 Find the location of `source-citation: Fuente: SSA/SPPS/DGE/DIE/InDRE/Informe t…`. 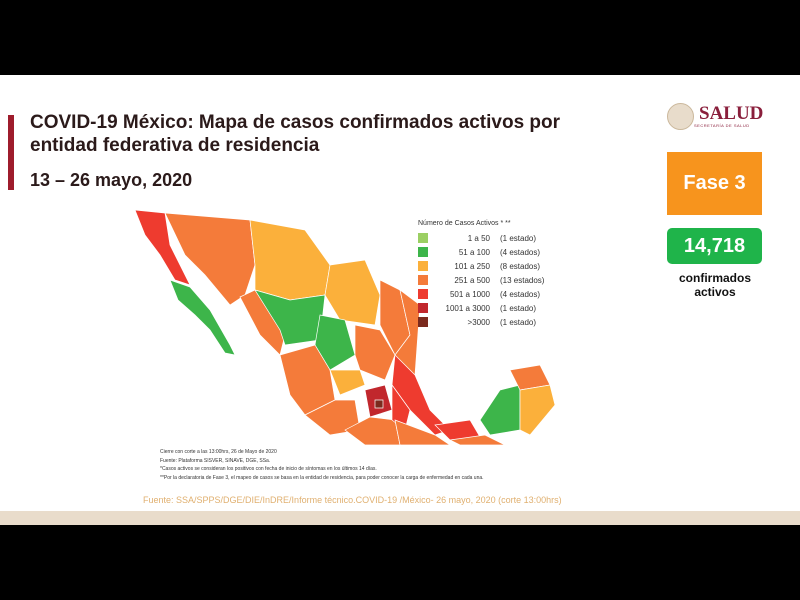

source-citation: Fuente: SSA/SPPS/DGE/DIE/InDRE/Informe t… is located at coordinates (352, 500).